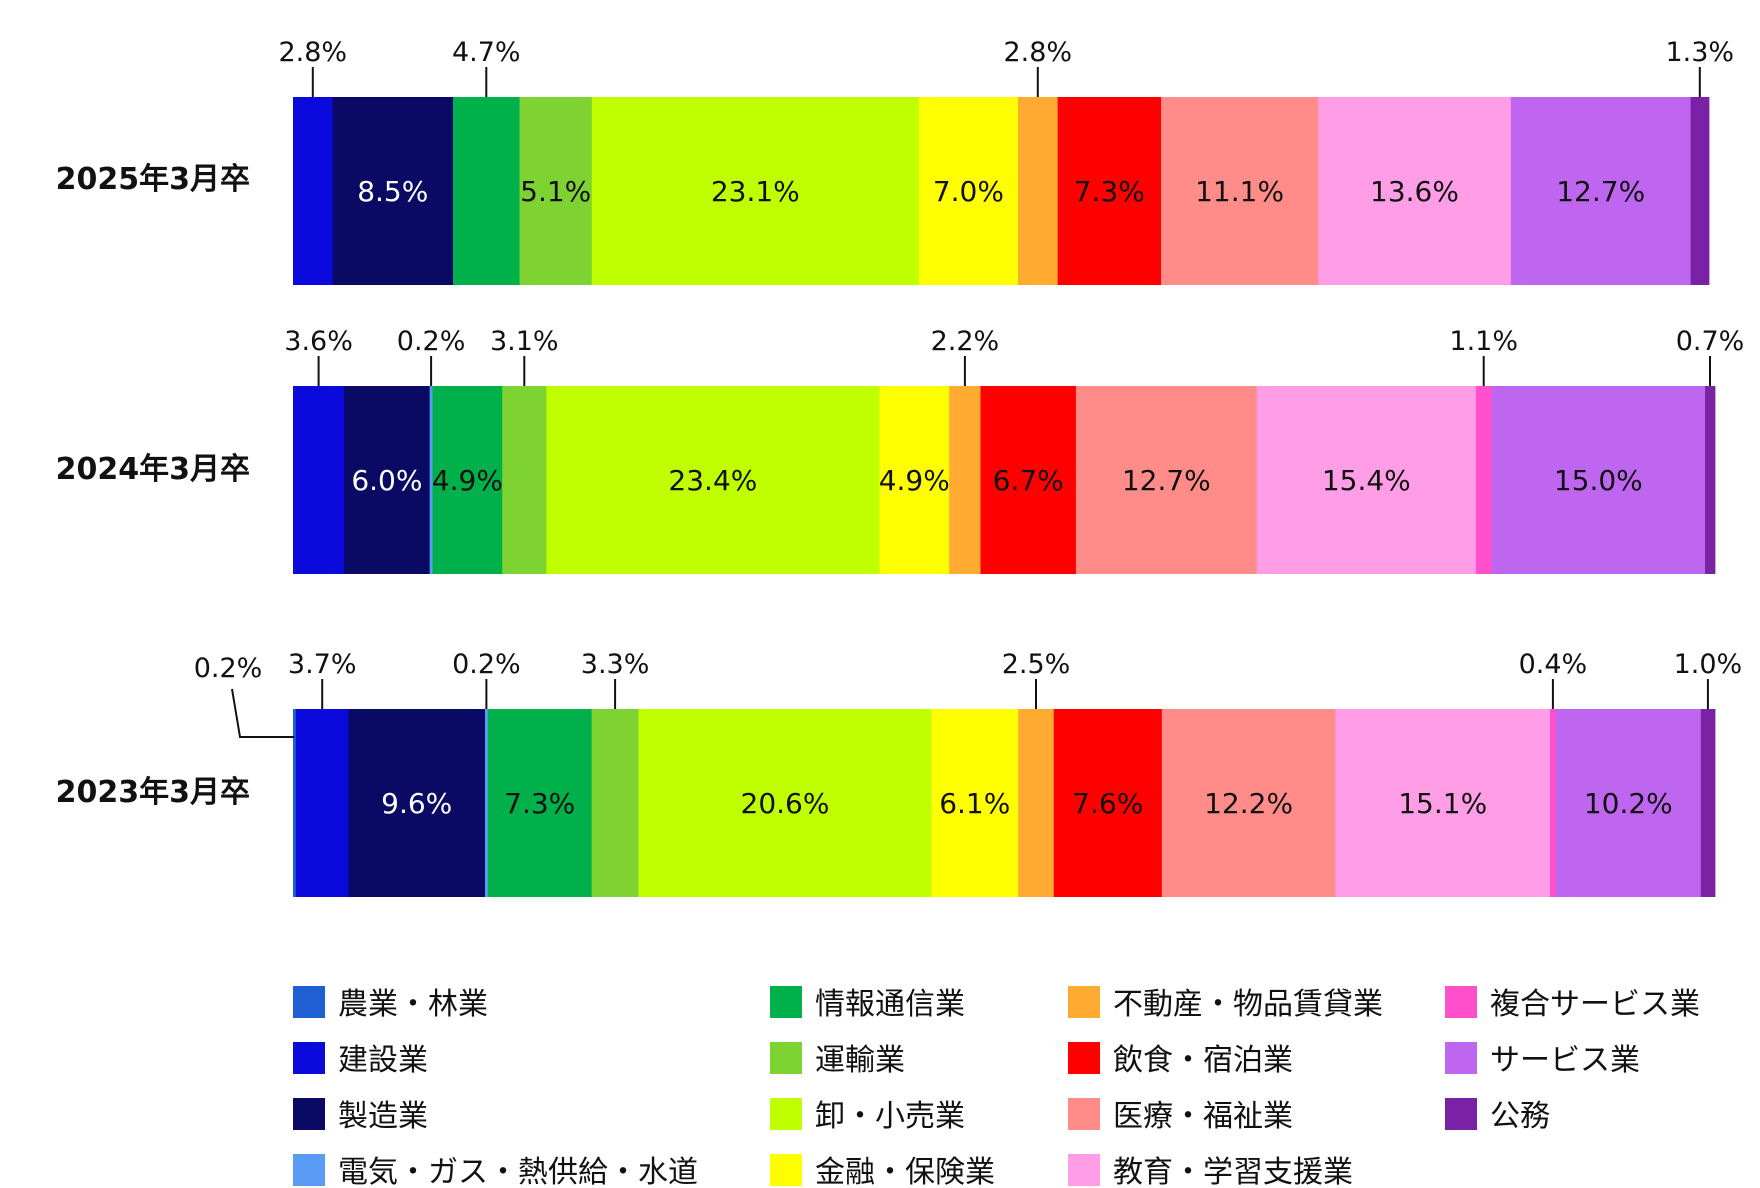  I want to click on category-label: 2023年3月卒, so click(153, 792).